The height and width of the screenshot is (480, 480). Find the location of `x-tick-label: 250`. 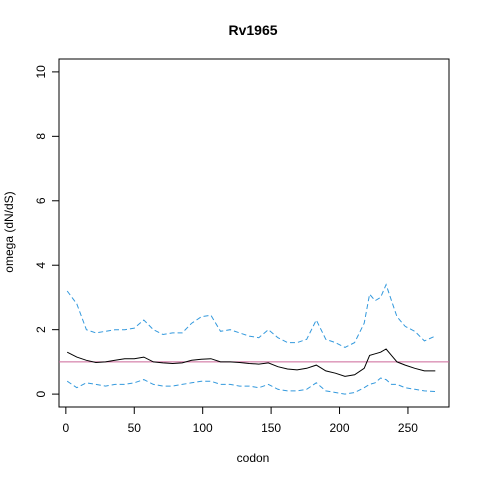

x-tick-label: 250 is located at coordinates (408, 428).